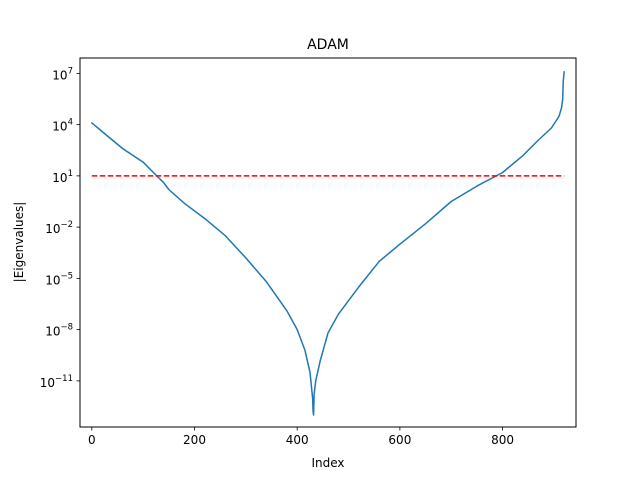 The height and width of the screenshot is (480, 640). What do you see at coordinates (59, 331) in the screenshot?
I see `y-tick-label: 10⁻⁸` at bounding box center [59, 331].